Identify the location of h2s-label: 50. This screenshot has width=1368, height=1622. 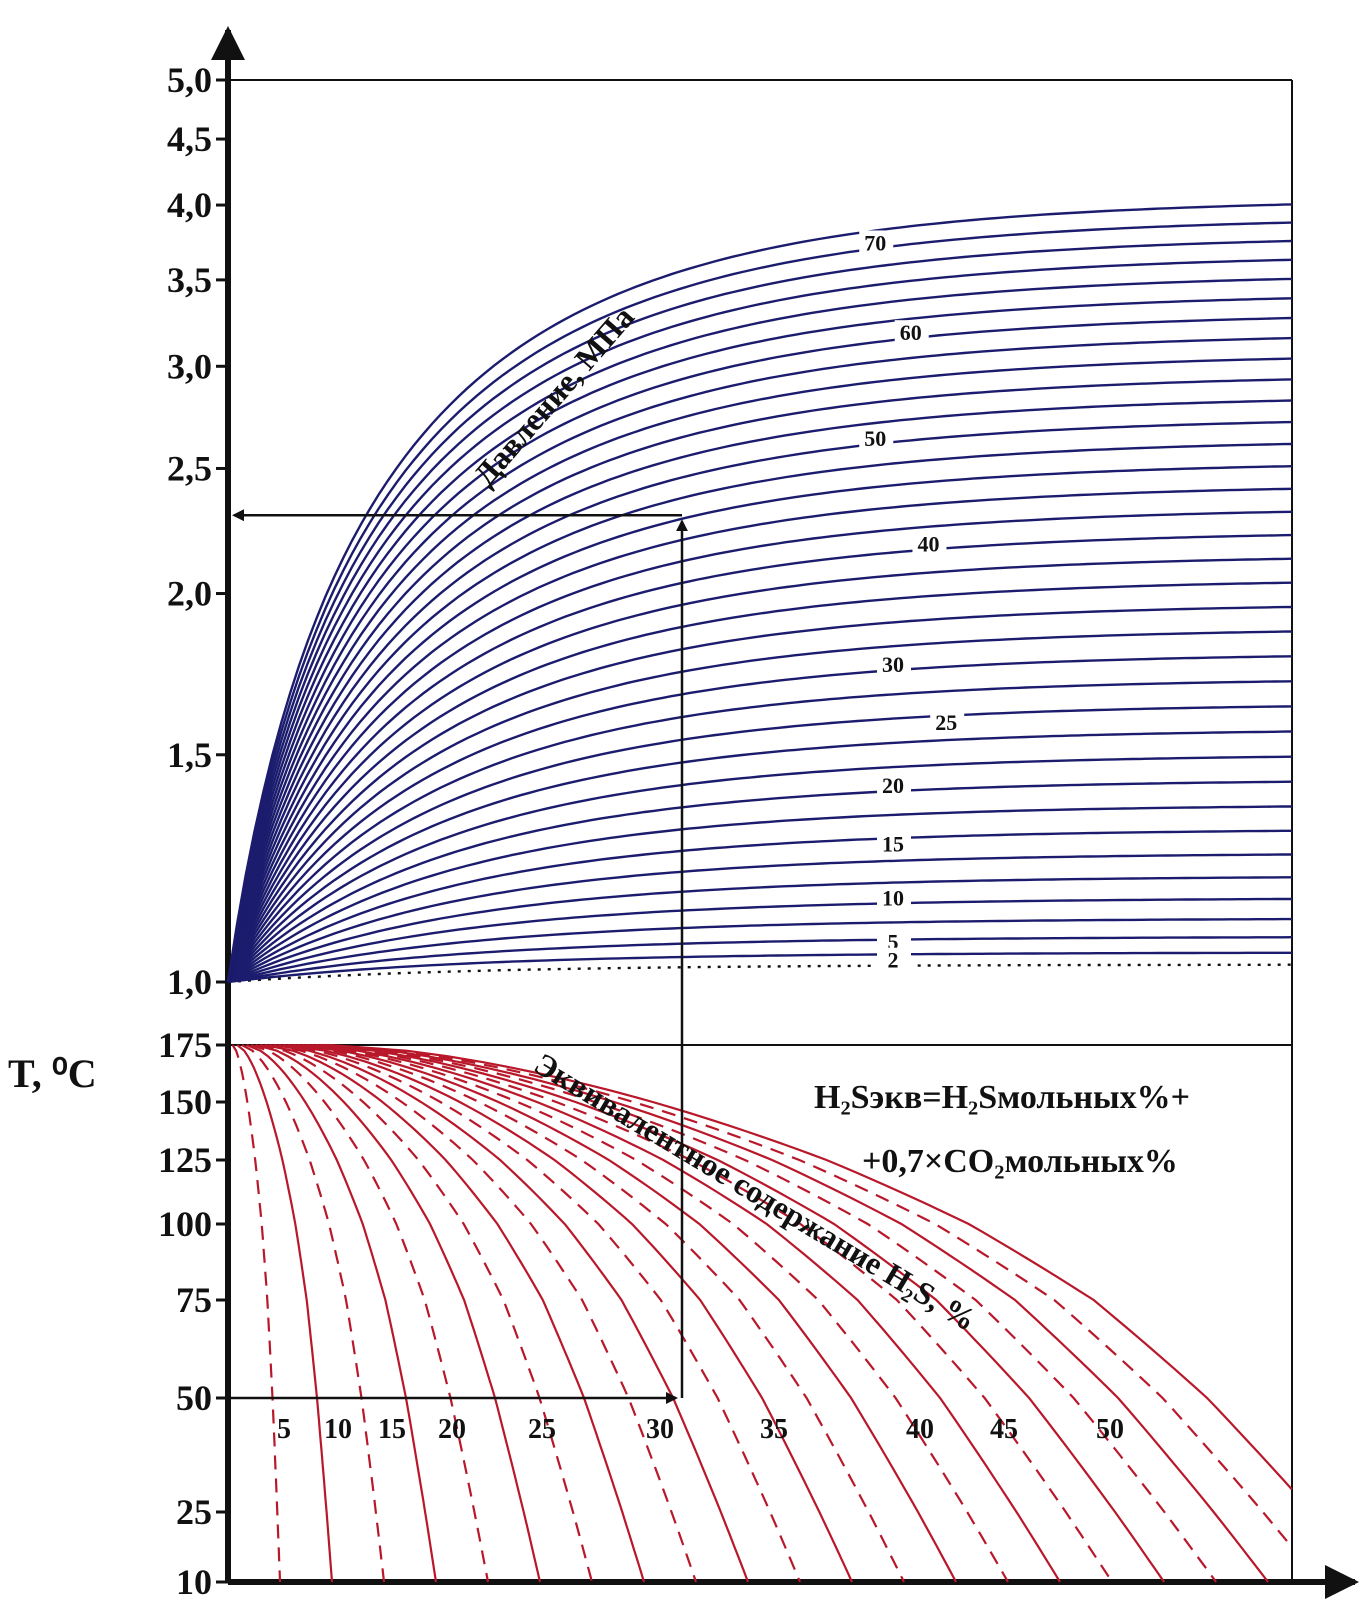
(1110, 1429).